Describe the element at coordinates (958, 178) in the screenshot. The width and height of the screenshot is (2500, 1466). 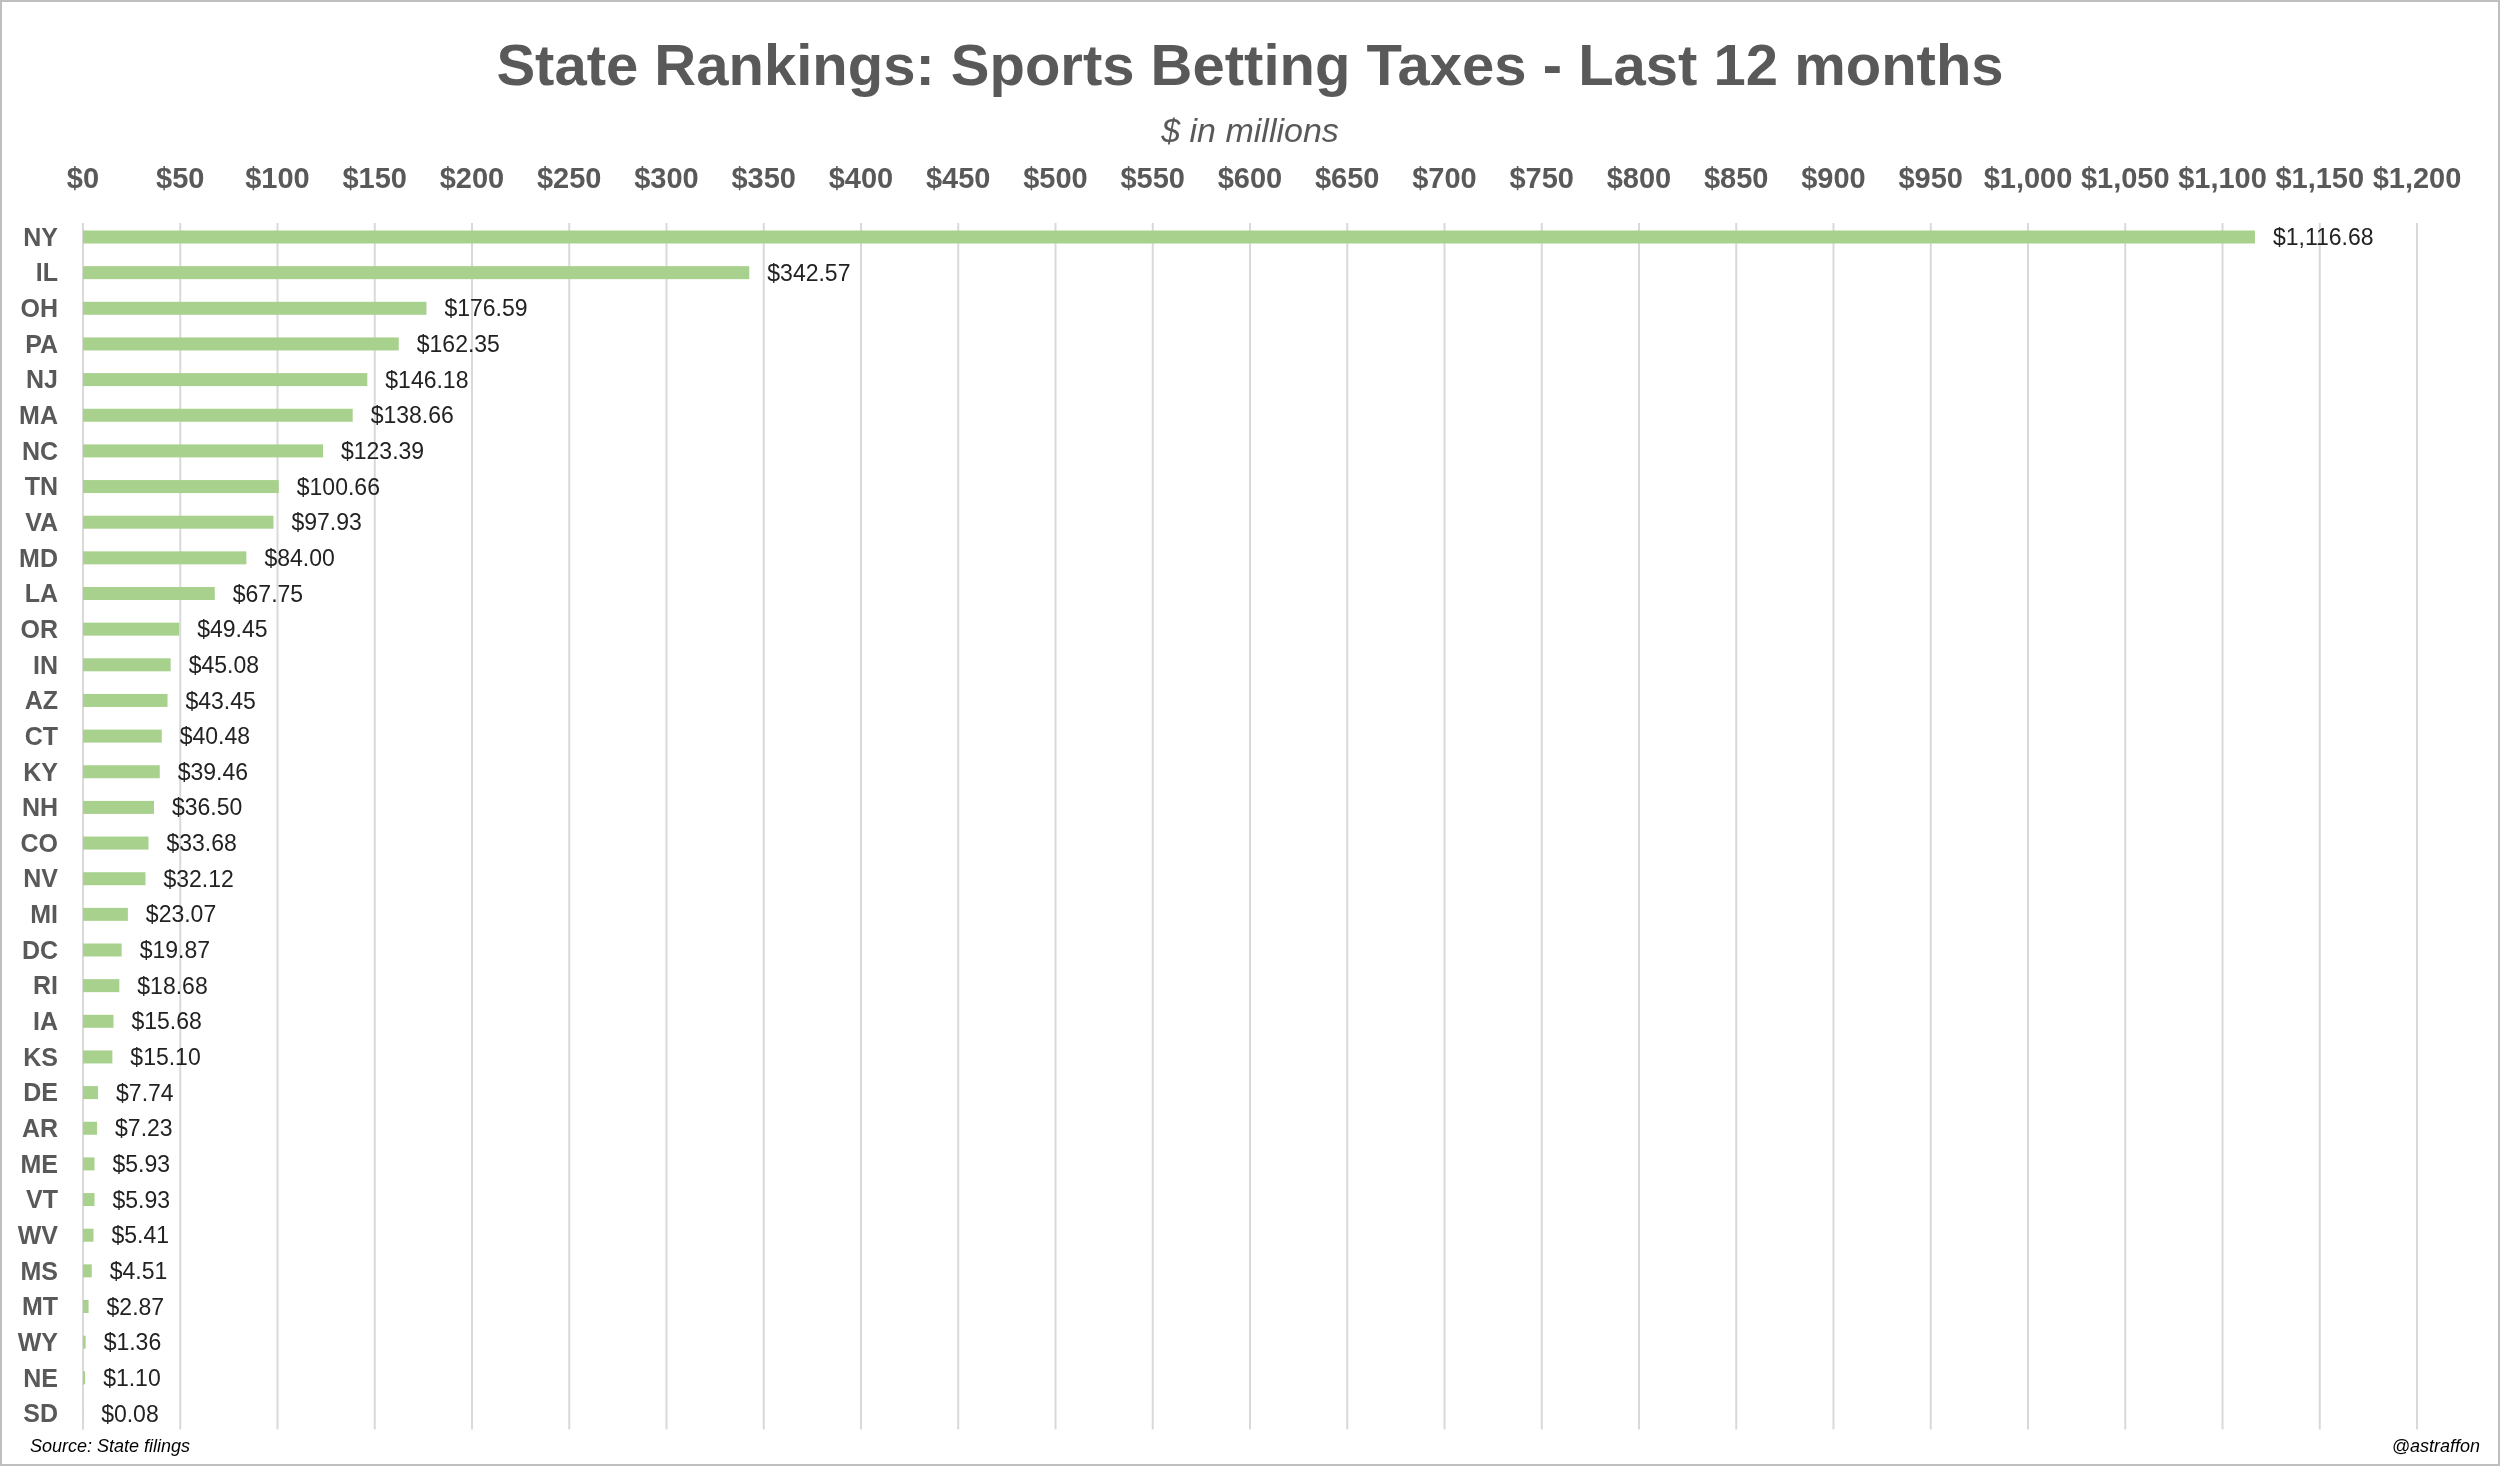
I see `x-tick-label: $450` at that location.